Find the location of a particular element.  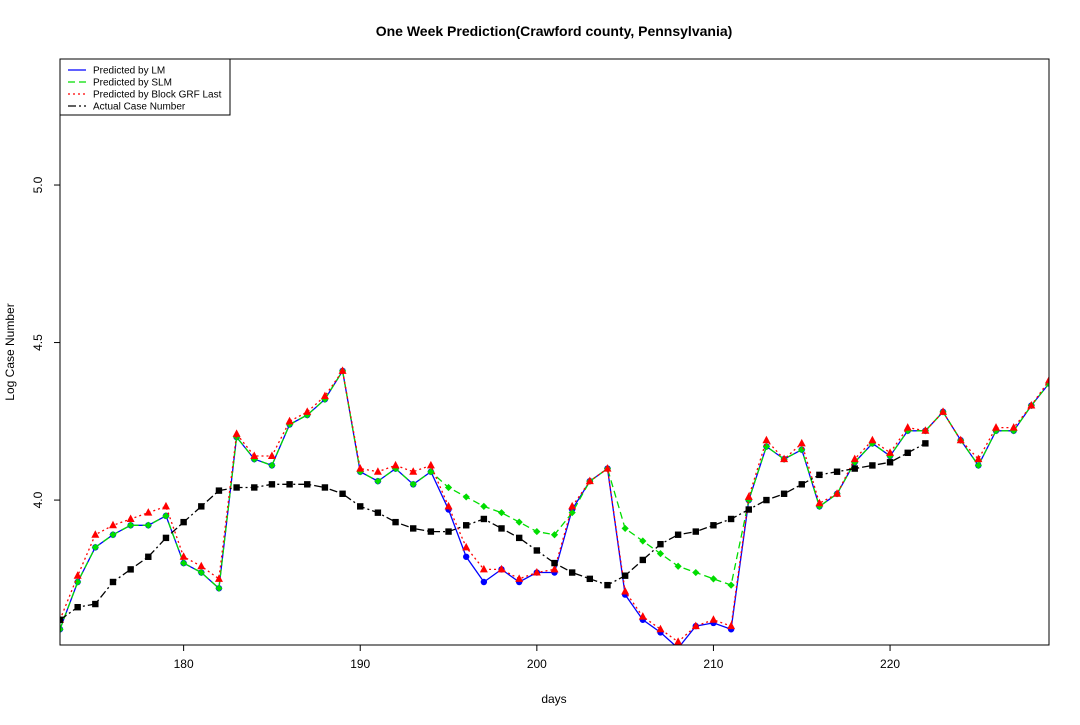

legend-label: Predicted by SLM is located at coordinates (132, 83).